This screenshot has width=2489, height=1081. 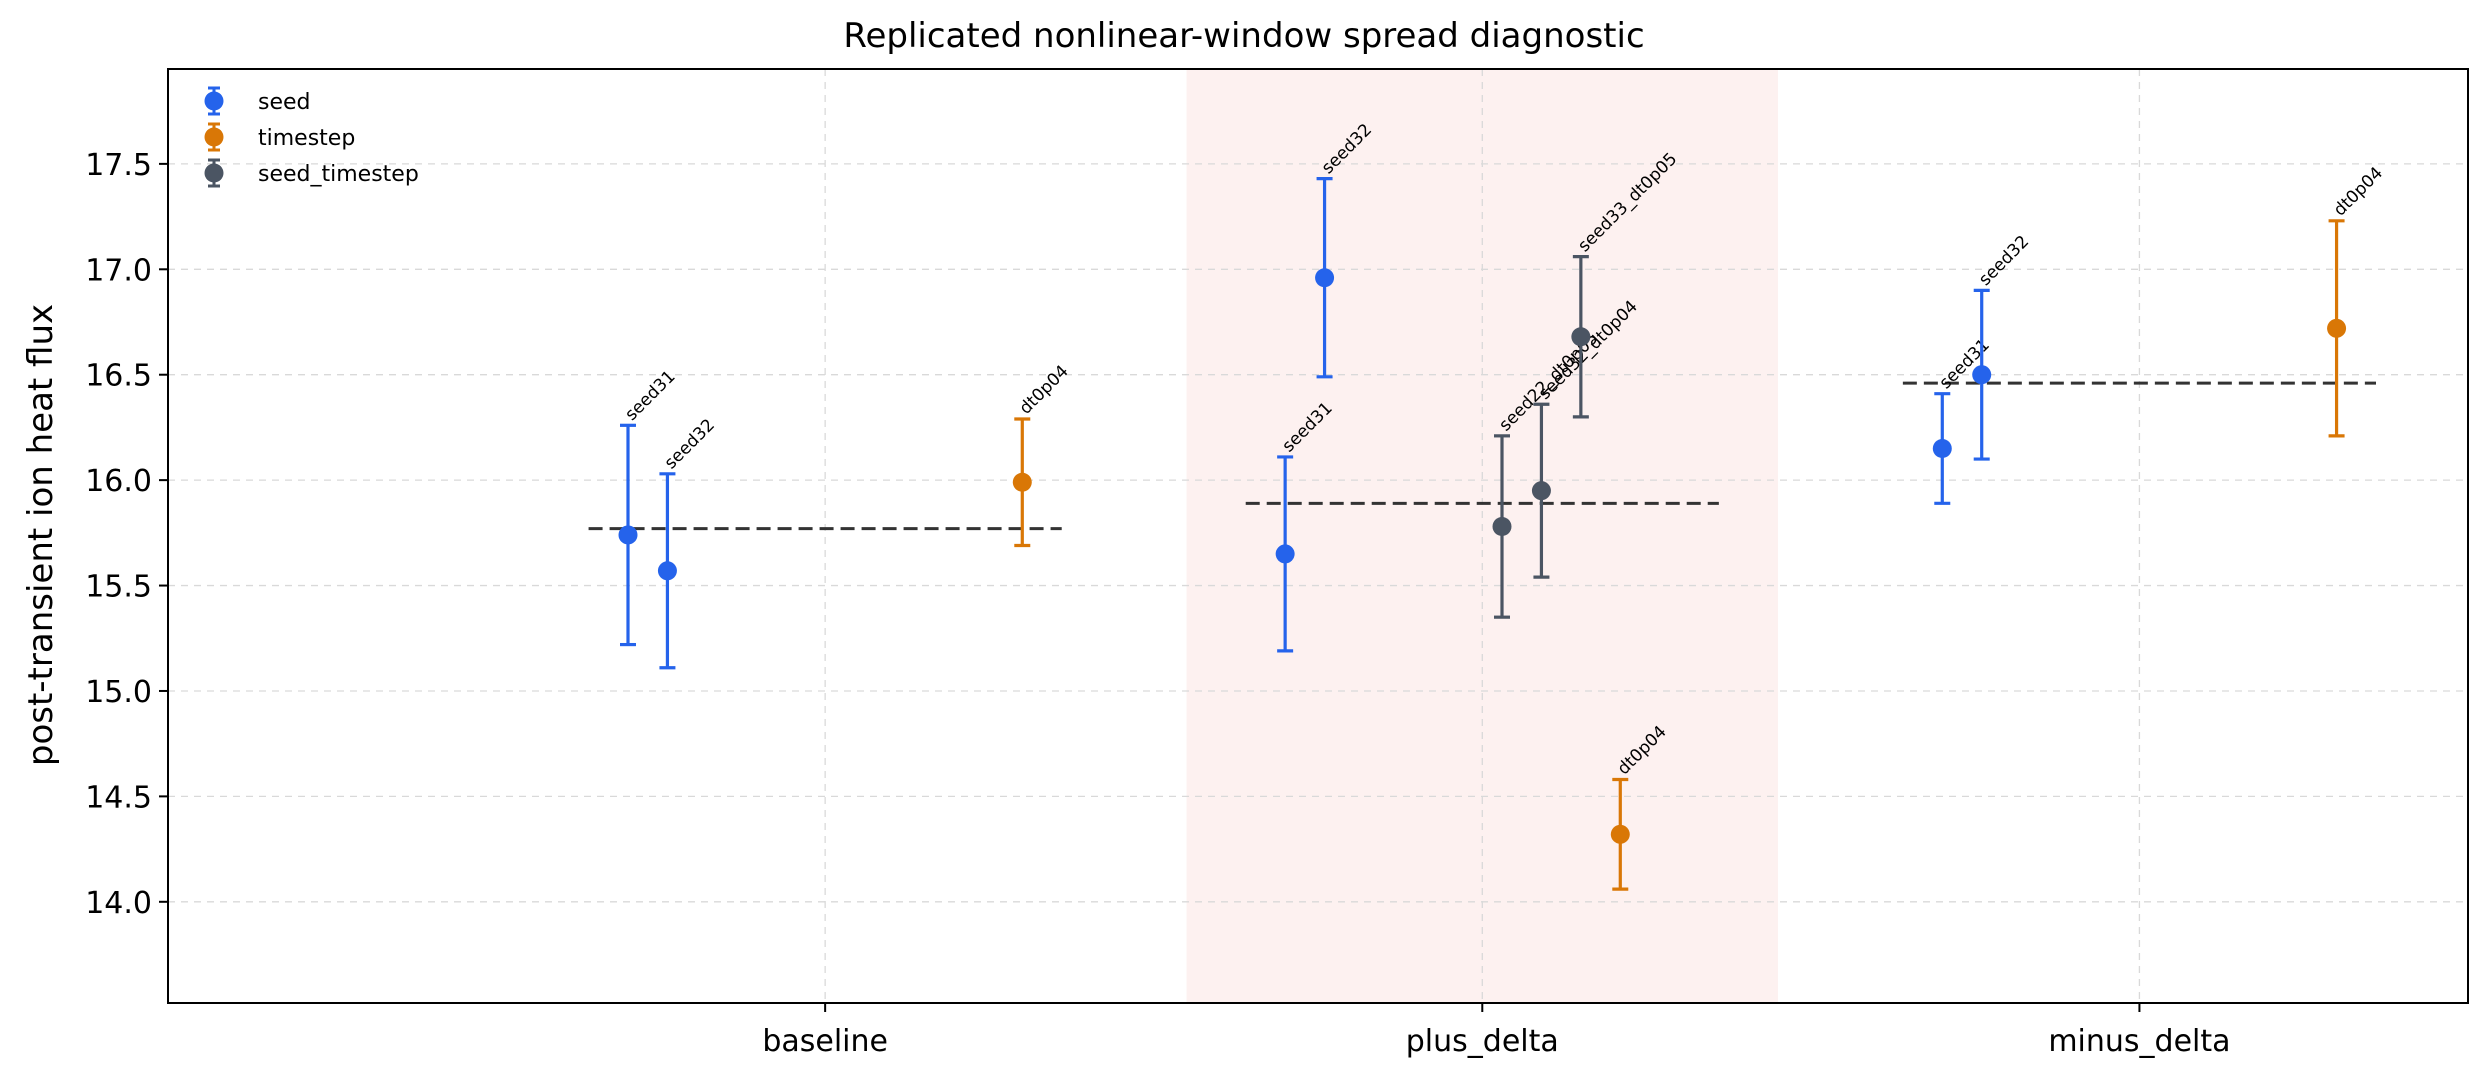 I want to click on y-tick-label: 14.5, so click(x=118, y=797).